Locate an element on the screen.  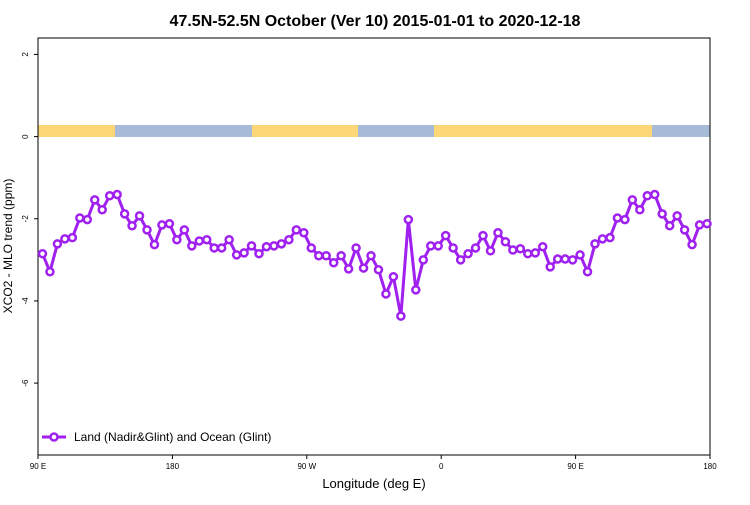
y-axis-label: XCO2 - MLO trend (ppm) is located at coordinates (8, 246).